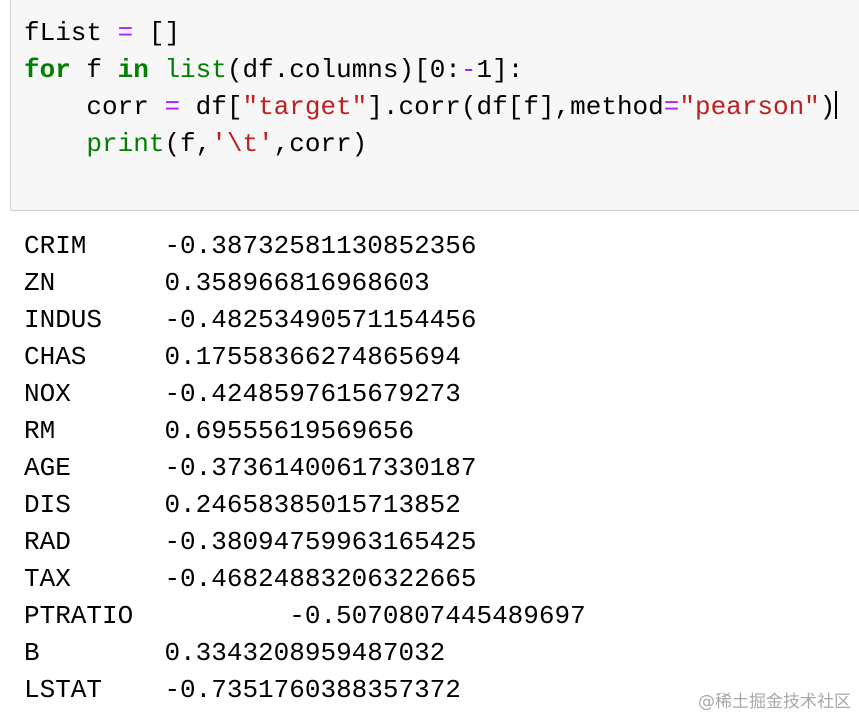 The width and height of the screenshot is (859, 720). Describe the element at coordinates (40, 431) in the screenshot. I see `feature-name: RM` at that location.